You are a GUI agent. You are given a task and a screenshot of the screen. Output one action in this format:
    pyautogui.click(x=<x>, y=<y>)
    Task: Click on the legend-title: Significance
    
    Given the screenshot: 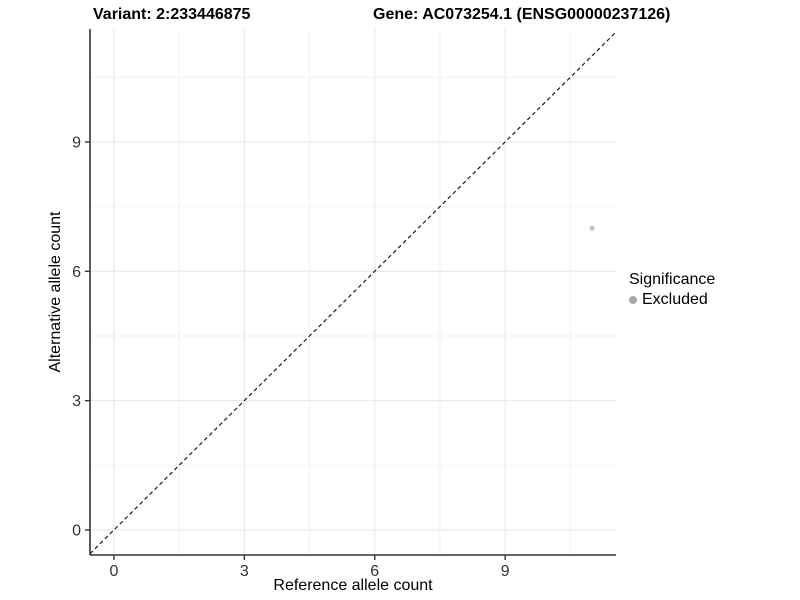 What is the action you would take?
    pyautogui.click(x=672, y=279)
    